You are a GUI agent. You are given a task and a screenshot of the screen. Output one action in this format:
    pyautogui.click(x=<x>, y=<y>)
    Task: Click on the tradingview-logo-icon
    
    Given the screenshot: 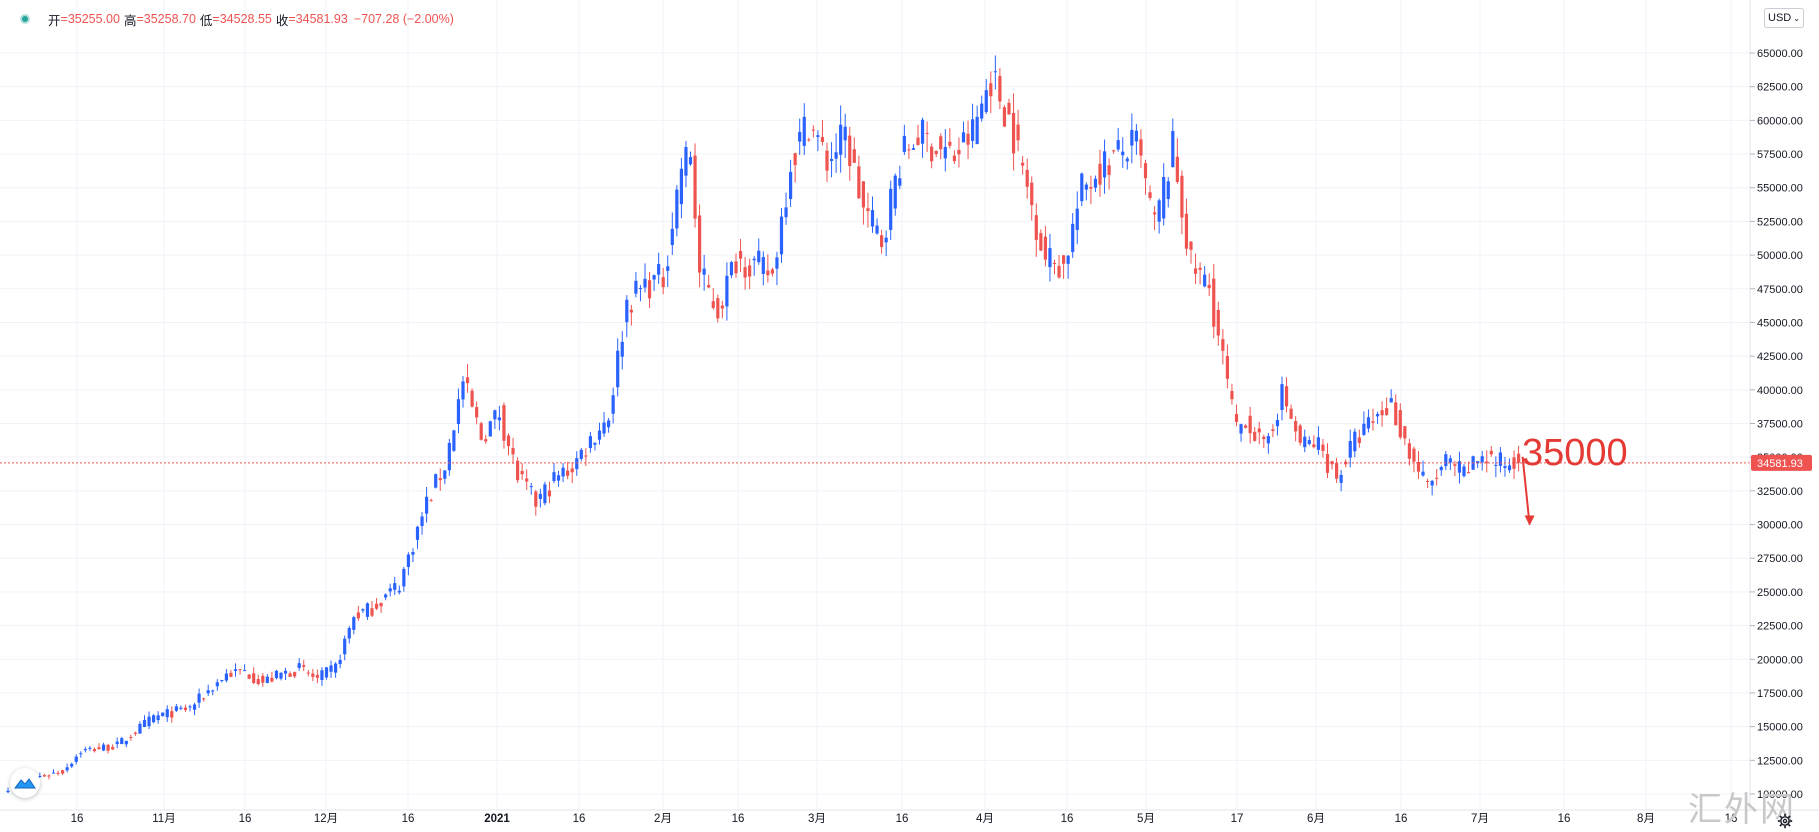 What is the action you would take?
    pyautogui.click(x=25, y=783)
    